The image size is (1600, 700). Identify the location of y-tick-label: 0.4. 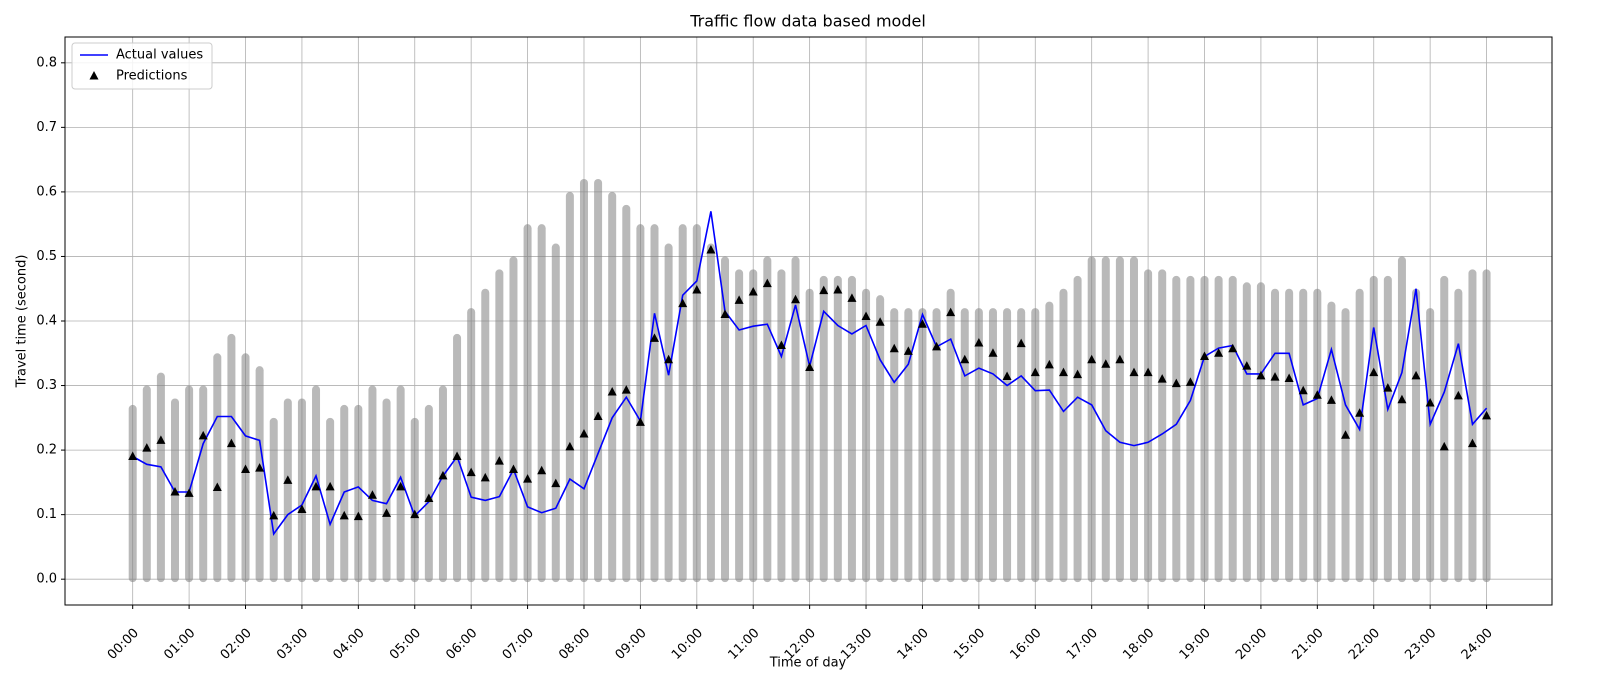
(46, 321).